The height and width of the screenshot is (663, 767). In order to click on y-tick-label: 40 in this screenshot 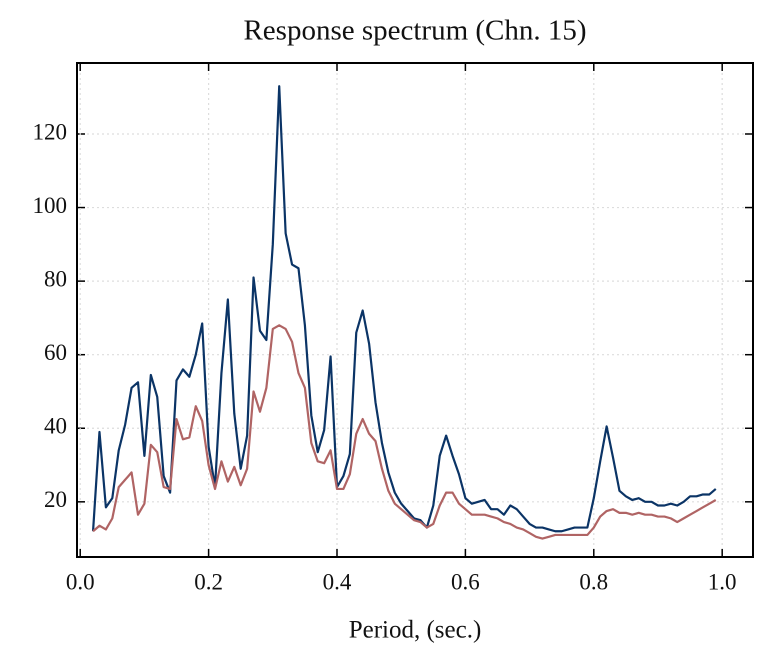, I will do `click(55, 426)`.